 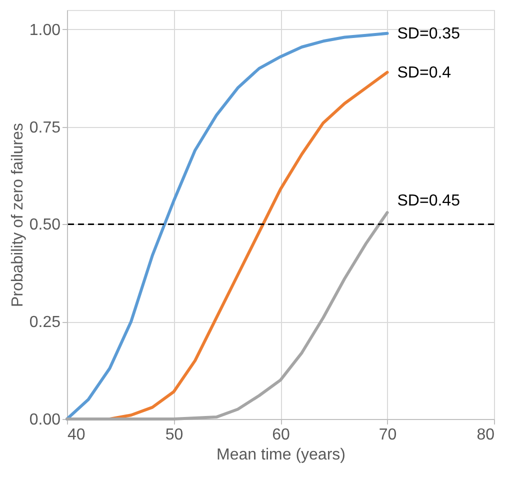 I want to click on y-tick-label: 0.75, so click(x=45, y=127).